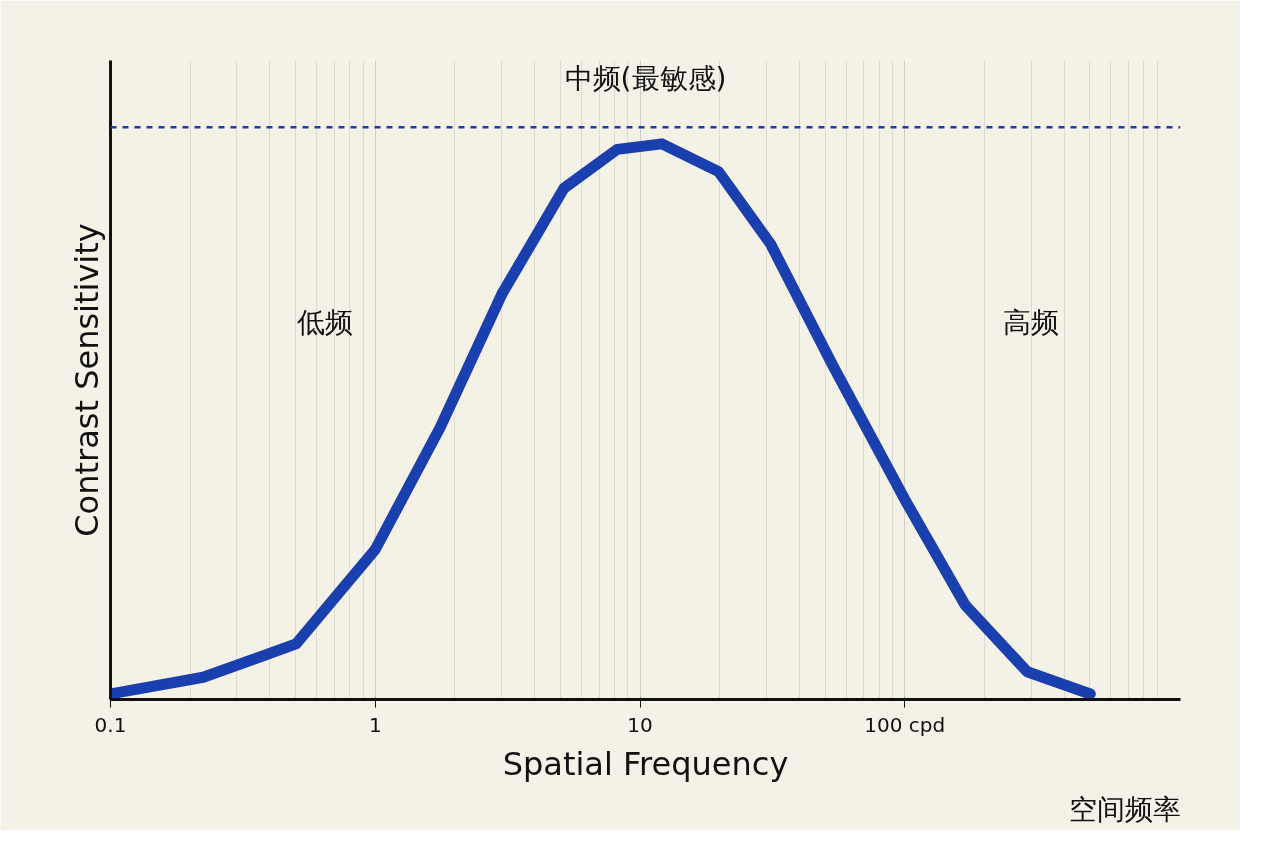 The width and height of the screenshot is (1264, 848). I want to click on x-tick-label: 10, so click(640, 724).